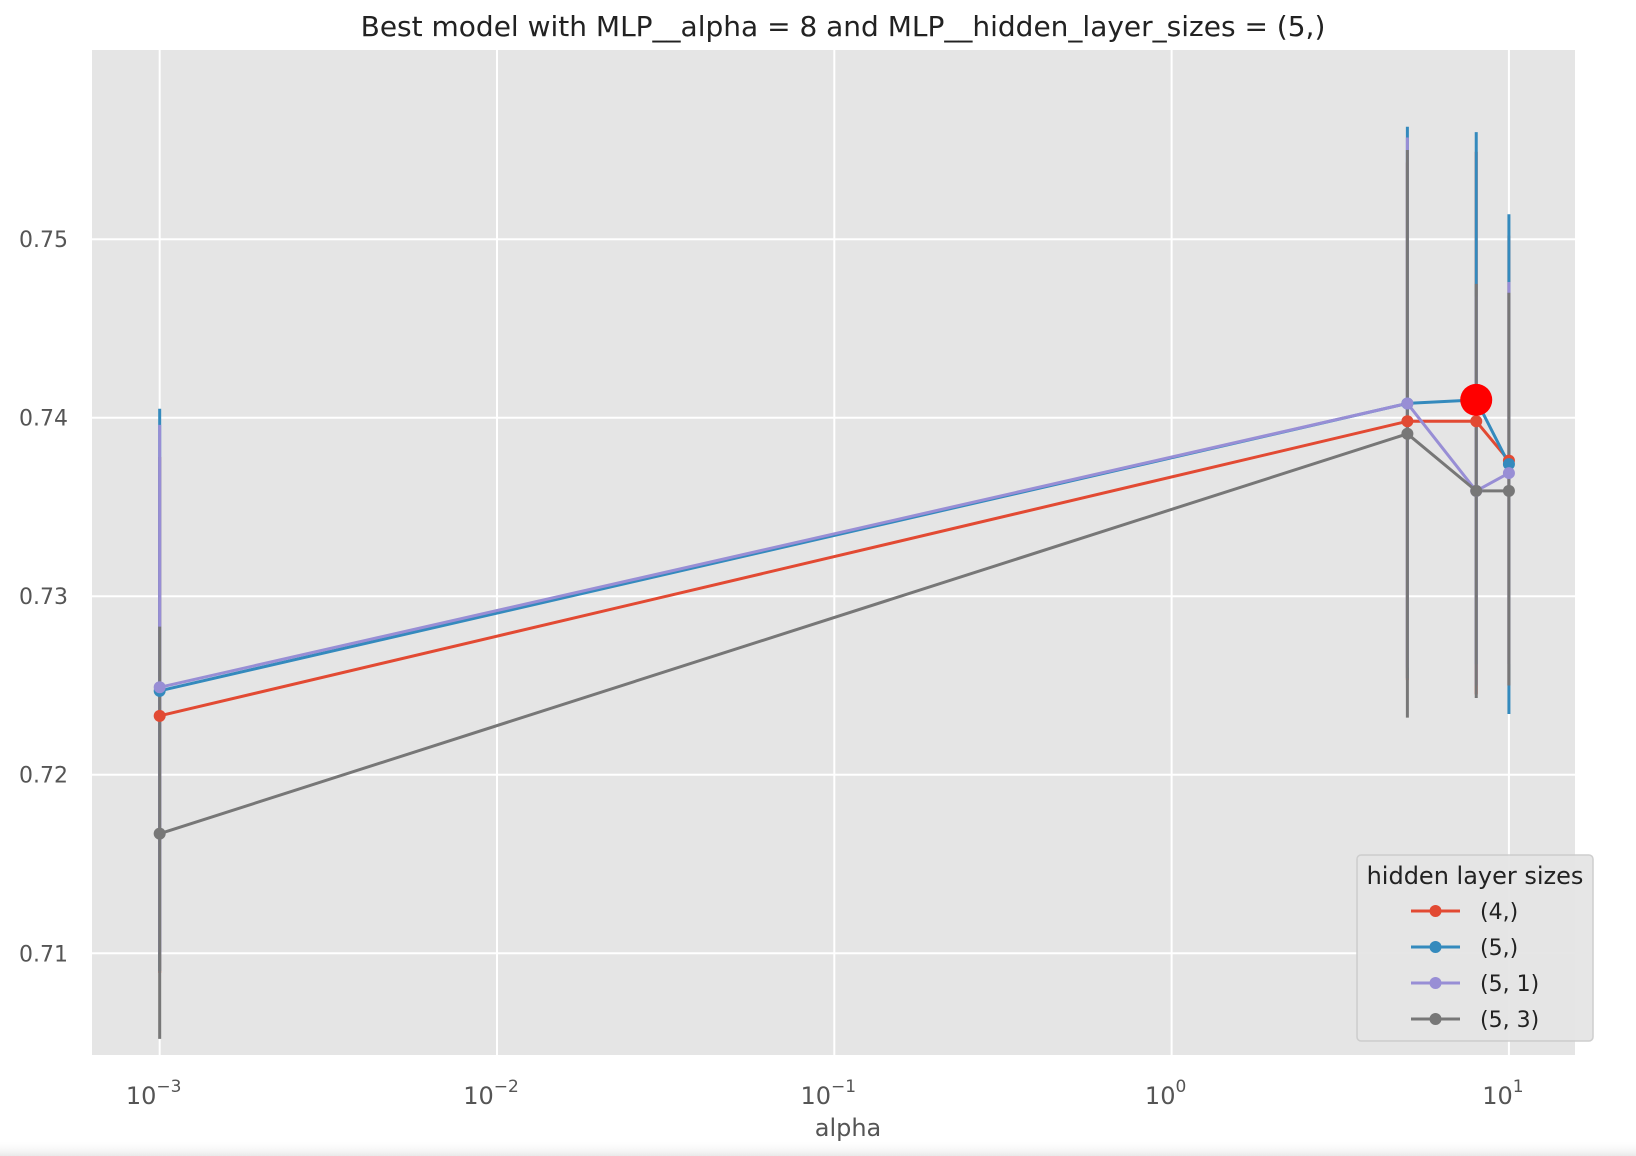  What do you see at coordinates (43, 776) in the screenshot?
I see `y-tick-label: 0.72` at bounding box center [43, 776].